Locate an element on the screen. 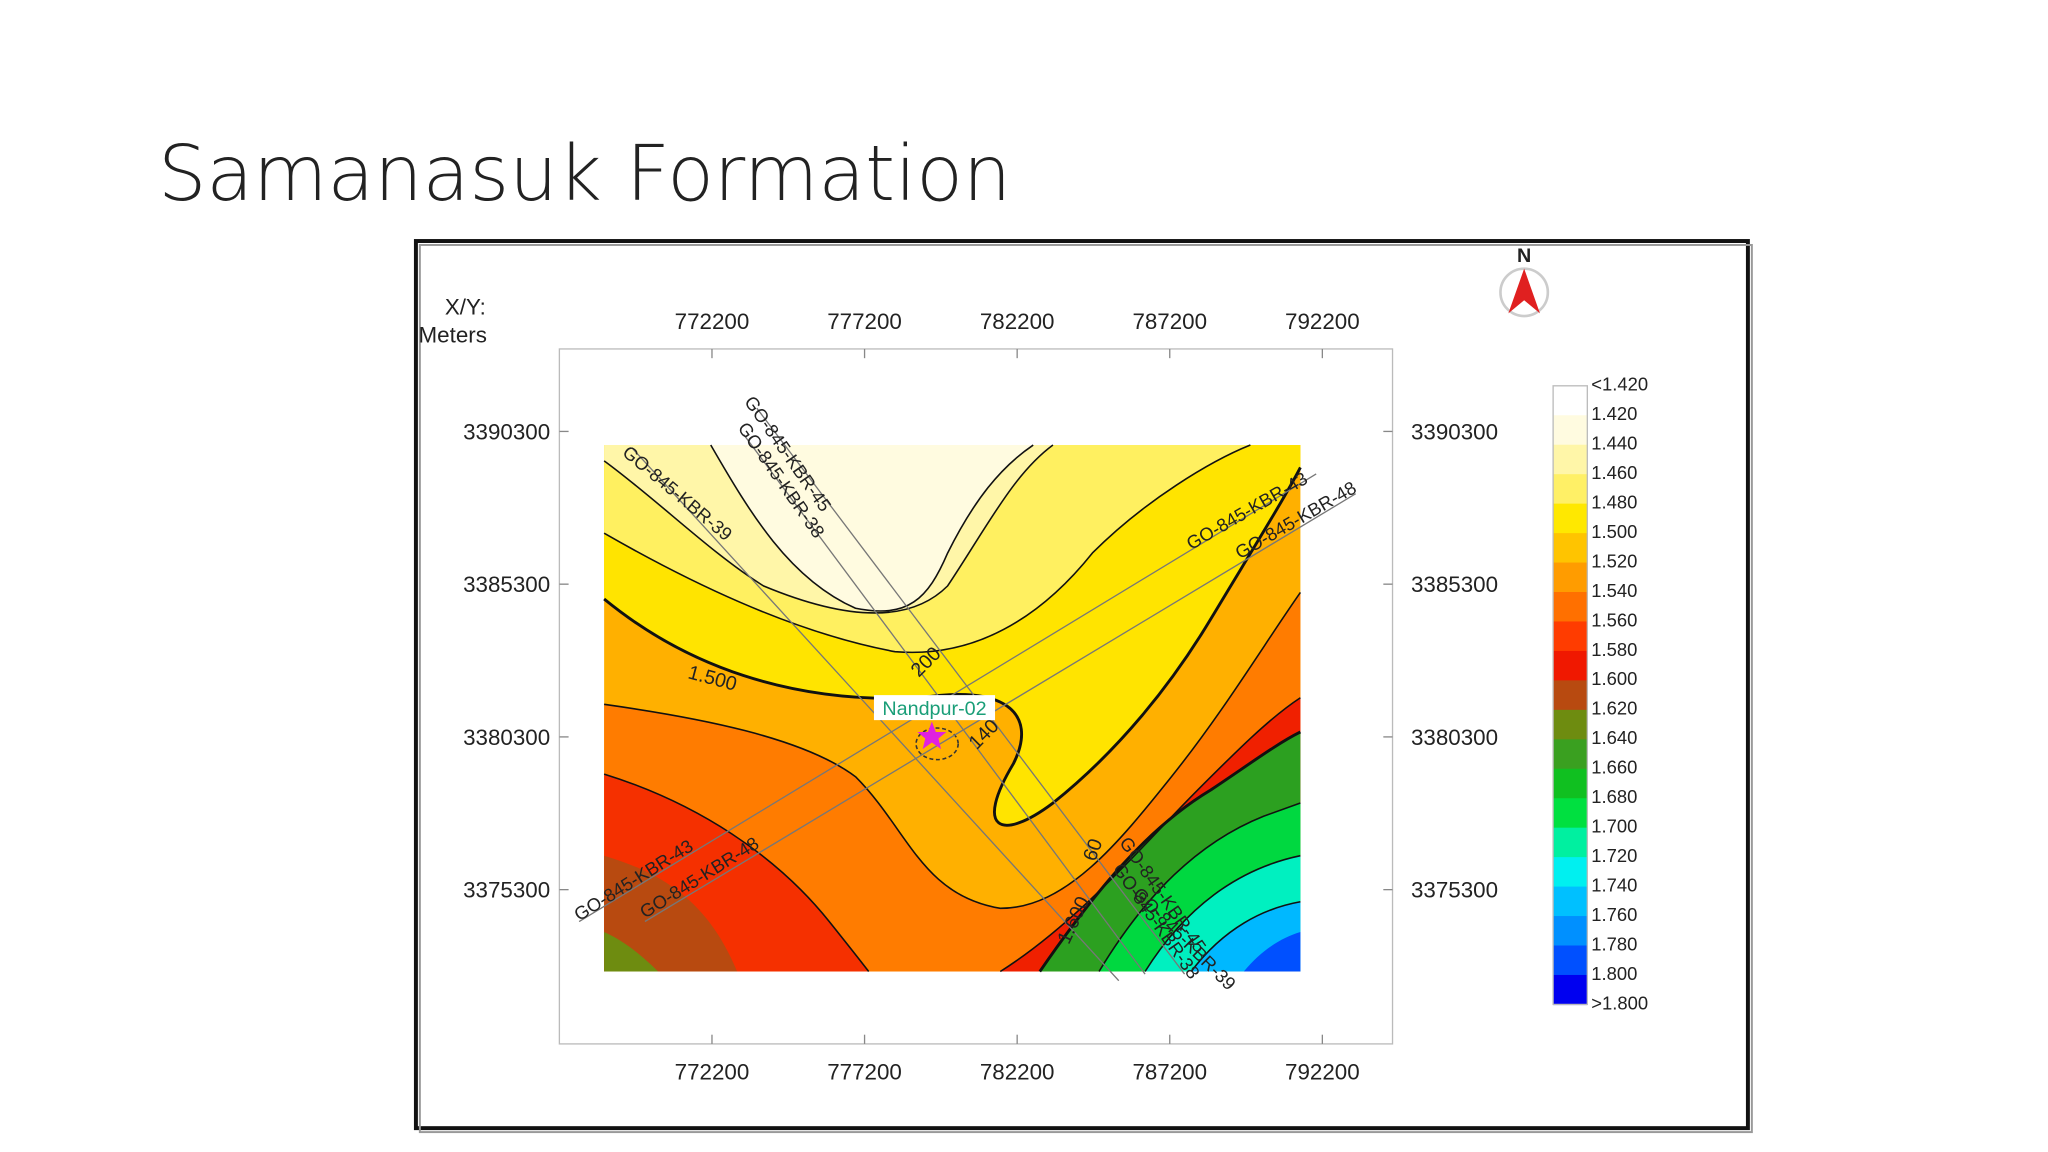  legend-label: 1.440 is located at coordinates (1614, 443).